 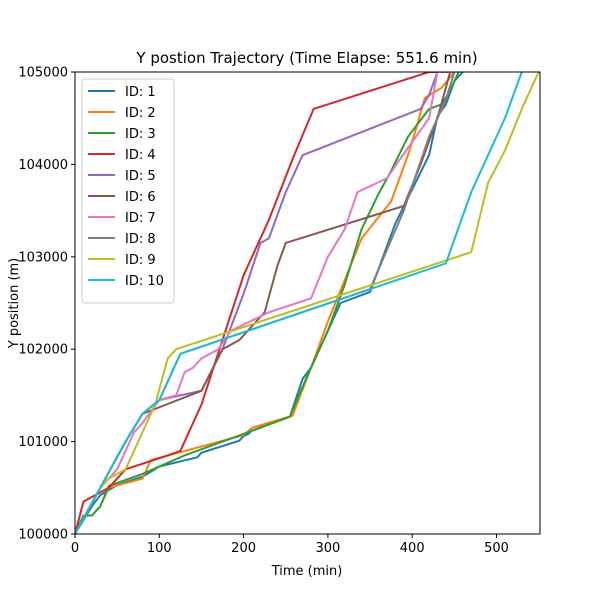 I want to click on legend-label-2: ID: 2, so click(x=140, y=113).